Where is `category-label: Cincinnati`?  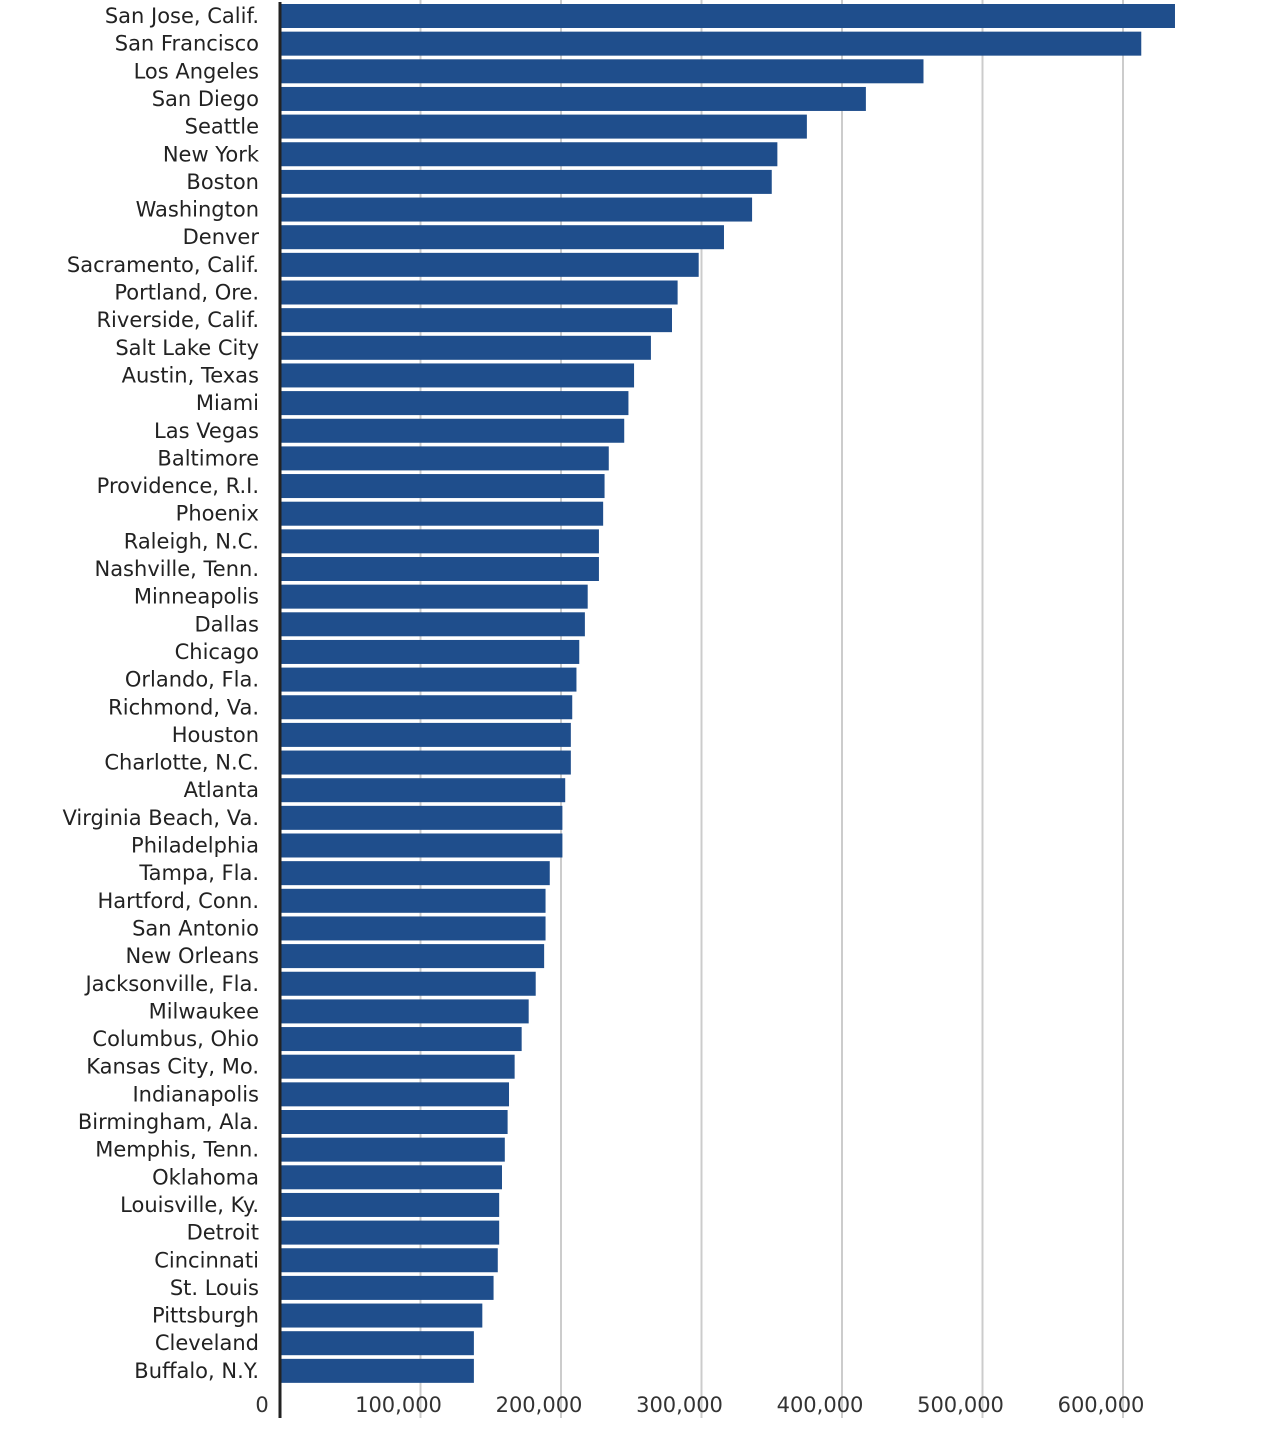 category-label: Cincinnati is located at coordinates (206, 1260).